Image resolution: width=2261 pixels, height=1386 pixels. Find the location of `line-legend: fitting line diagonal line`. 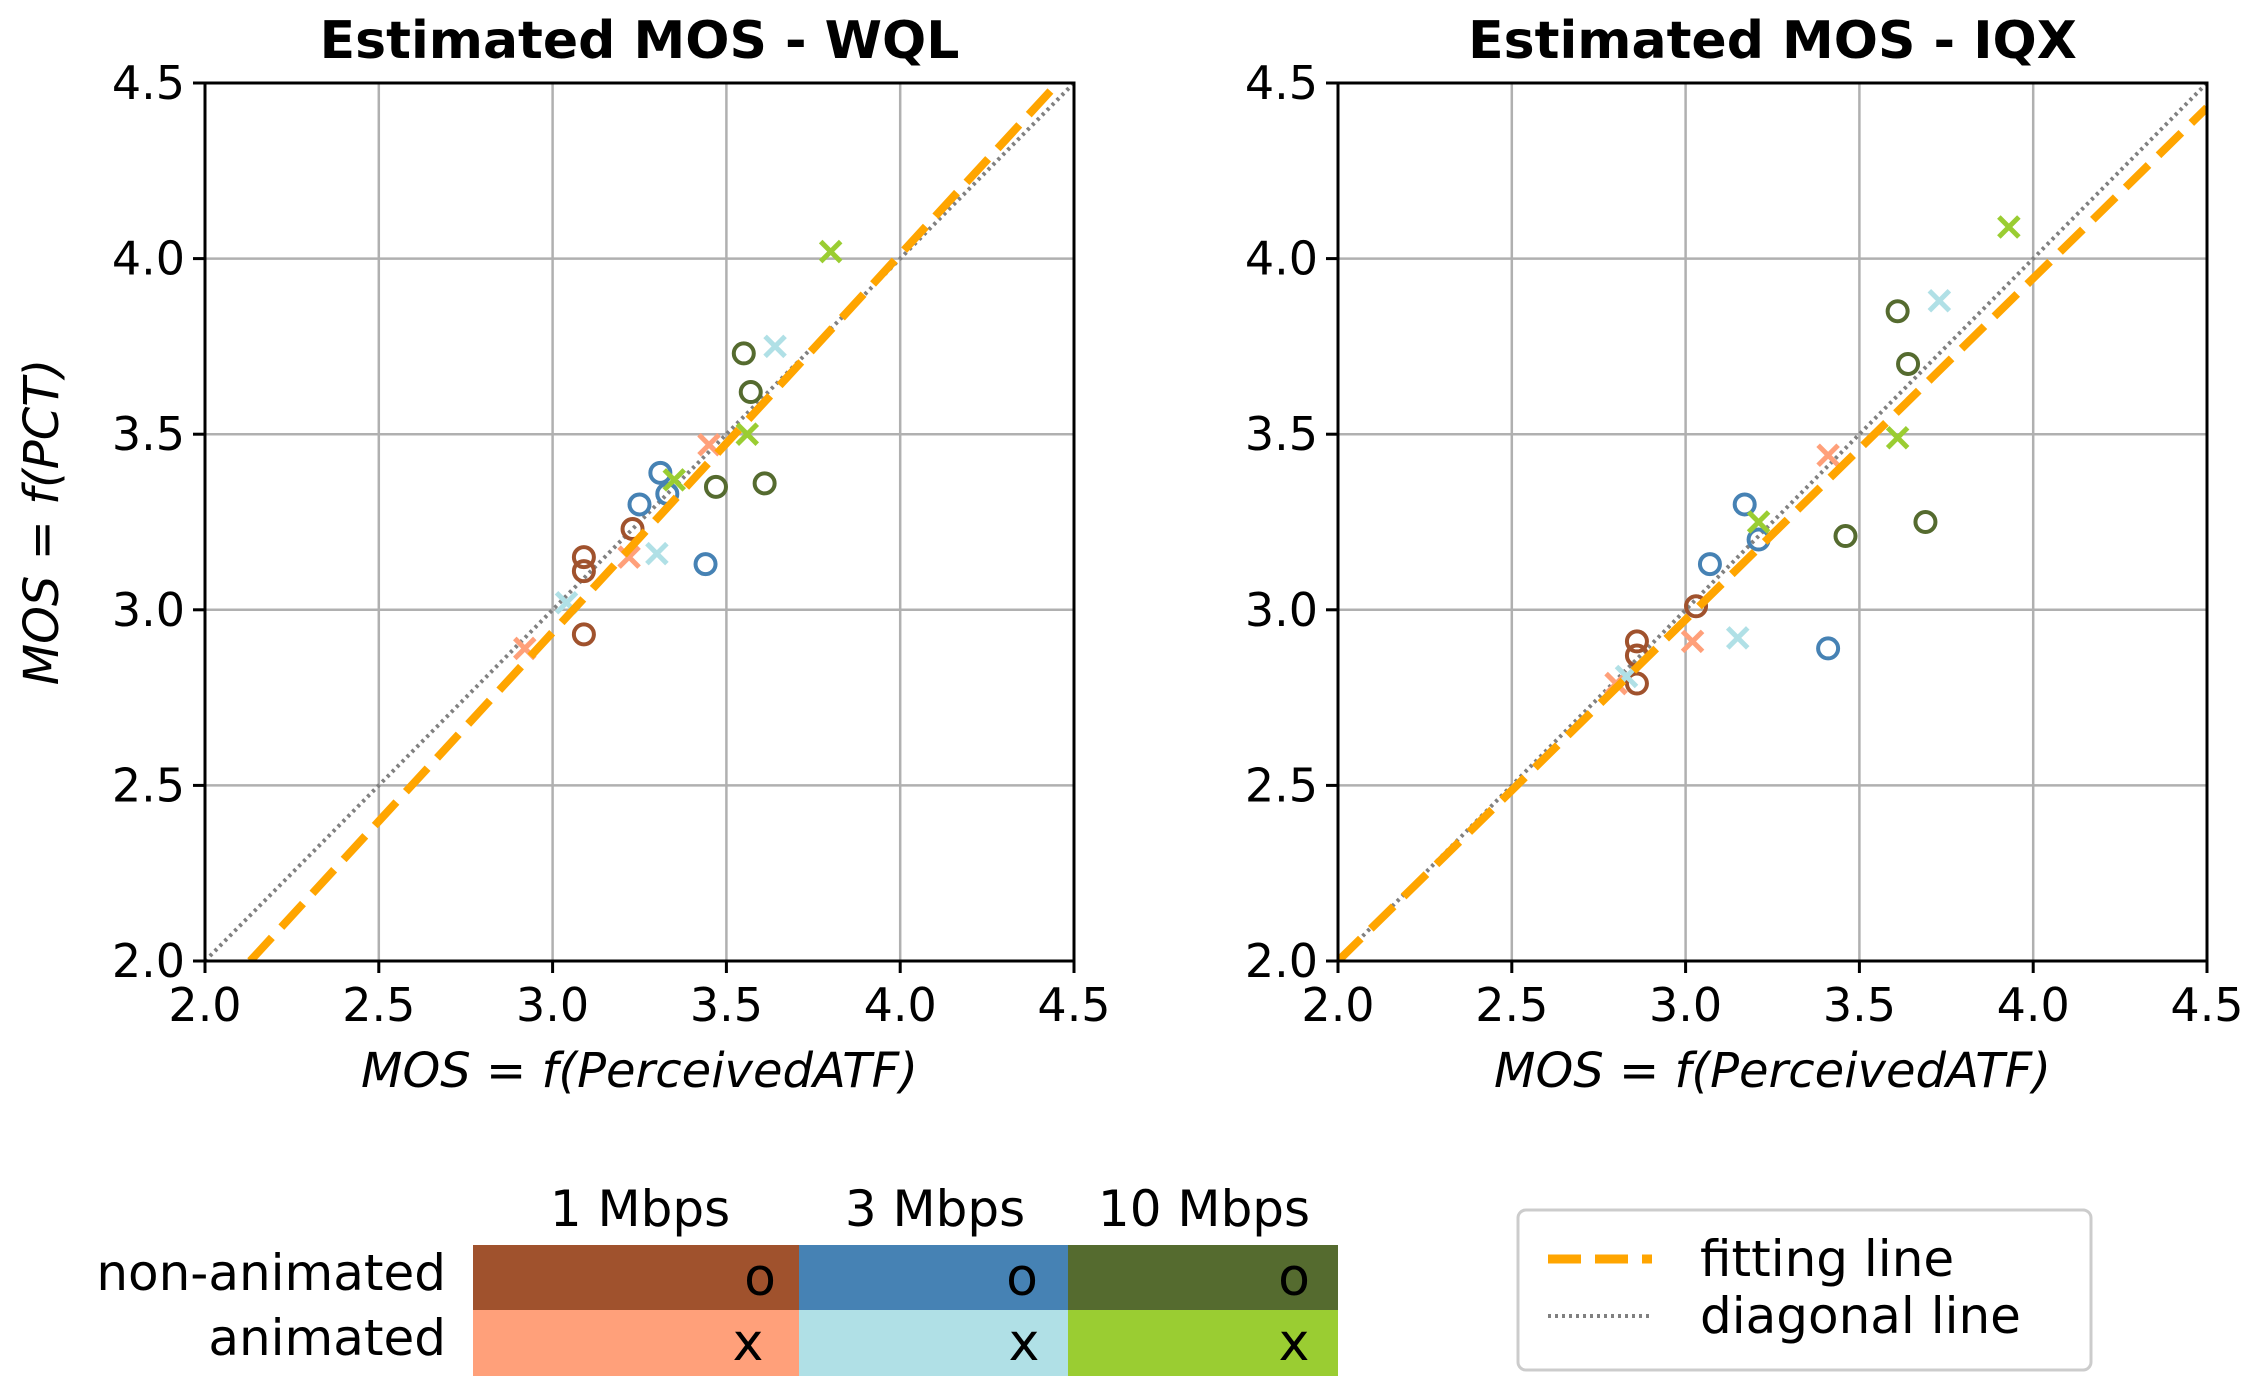

line-legend: fitting line diagonal line is located at coordinates (1804, 1290).